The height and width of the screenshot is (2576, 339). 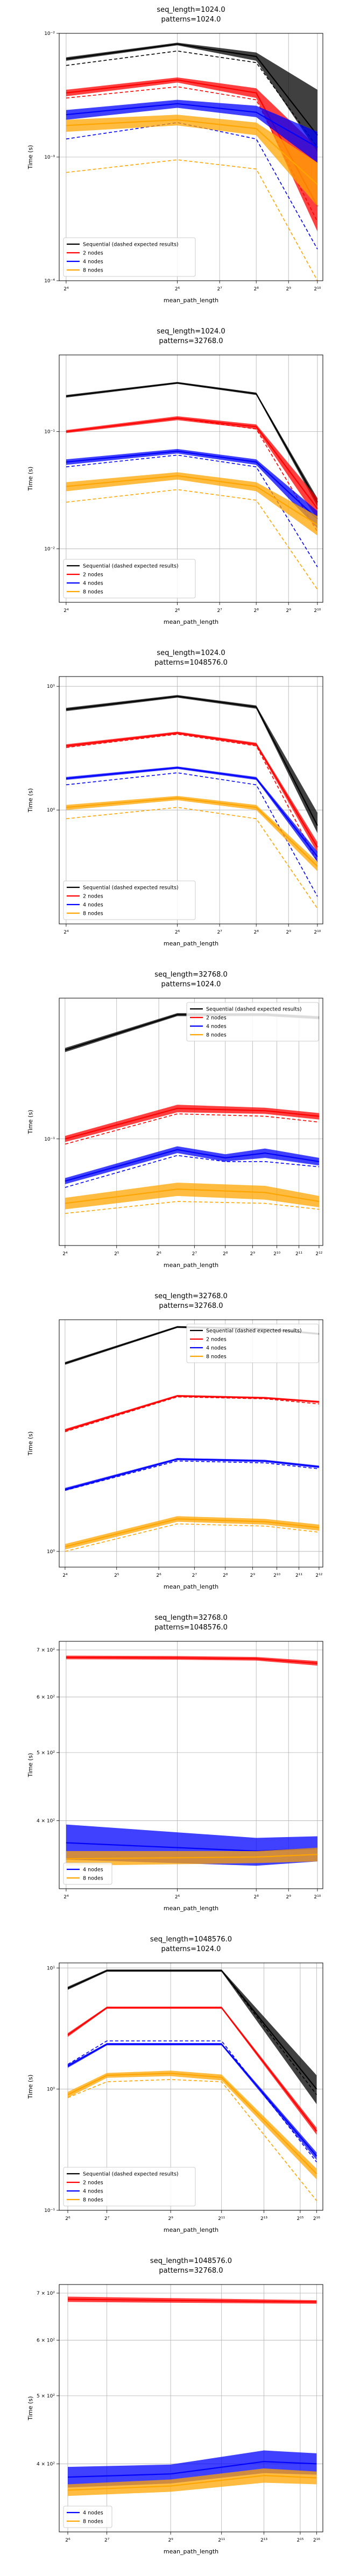 I want to click on x-tick-label: 2¹³, so click(x=263, y=2541).